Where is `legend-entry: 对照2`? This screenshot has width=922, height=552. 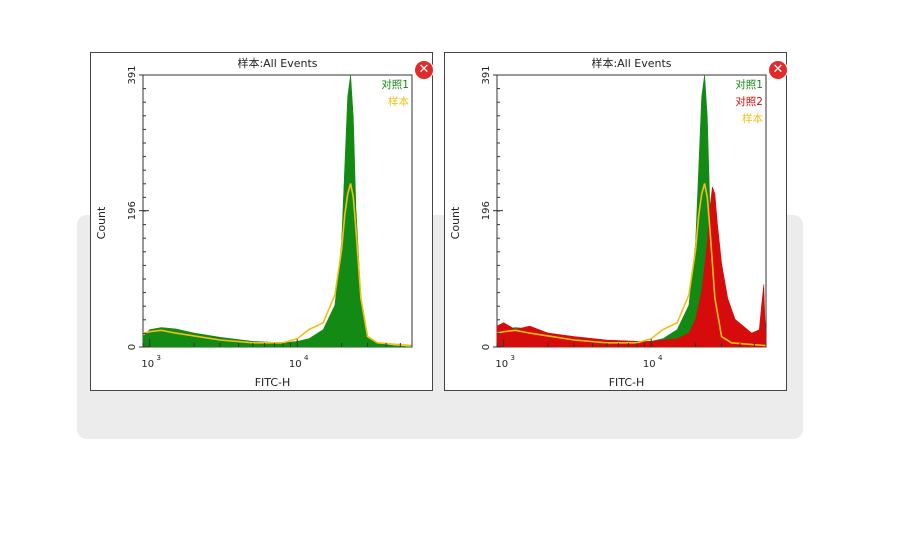
legend-entry: 对照2 is located at coordinates (749, 101).